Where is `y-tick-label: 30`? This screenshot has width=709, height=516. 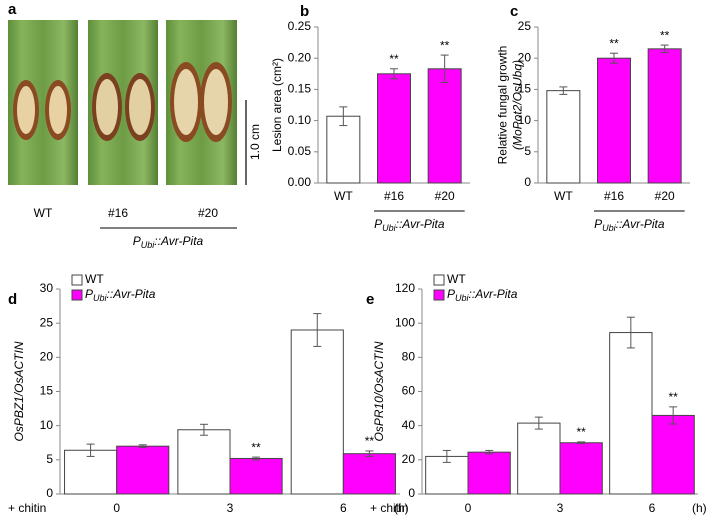
y-tick-label: 30 is located at coordinates (47, 288).